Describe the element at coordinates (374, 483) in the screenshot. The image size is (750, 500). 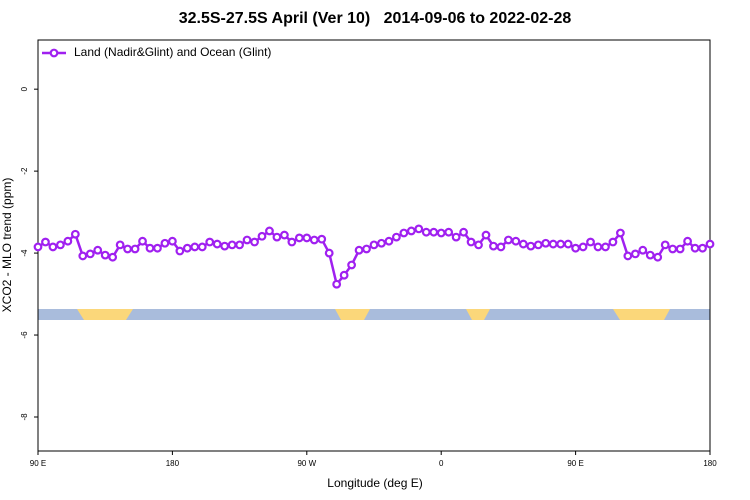
I see `x-axis-title: Longitude (deg E)` at that location.